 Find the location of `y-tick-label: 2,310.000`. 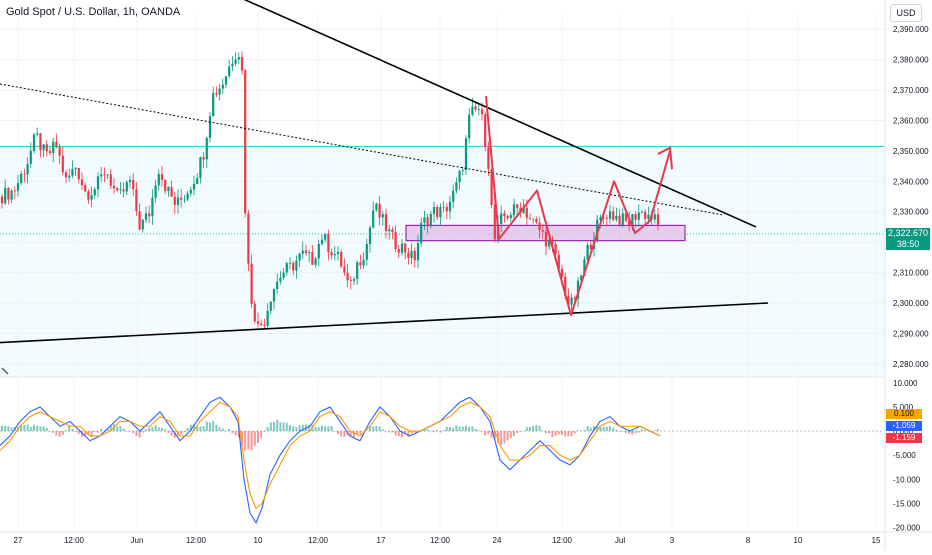

y-tick-label: 2,310.000 is located at coordinates (911, 273).